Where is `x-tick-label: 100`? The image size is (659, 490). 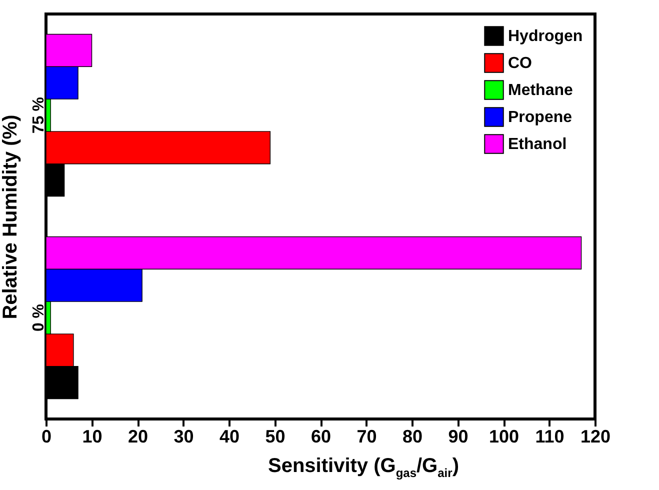
x-tick-label: 100 is located at coordinates (504, 436).